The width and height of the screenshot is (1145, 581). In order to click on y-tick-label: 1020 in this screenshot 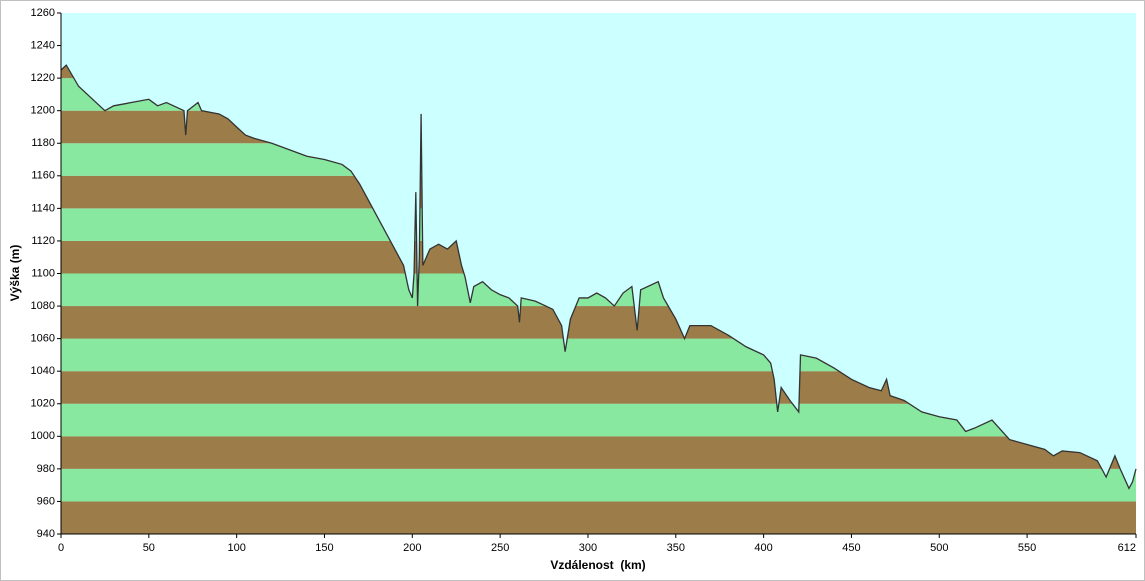, I will do `click(43, 404)`.